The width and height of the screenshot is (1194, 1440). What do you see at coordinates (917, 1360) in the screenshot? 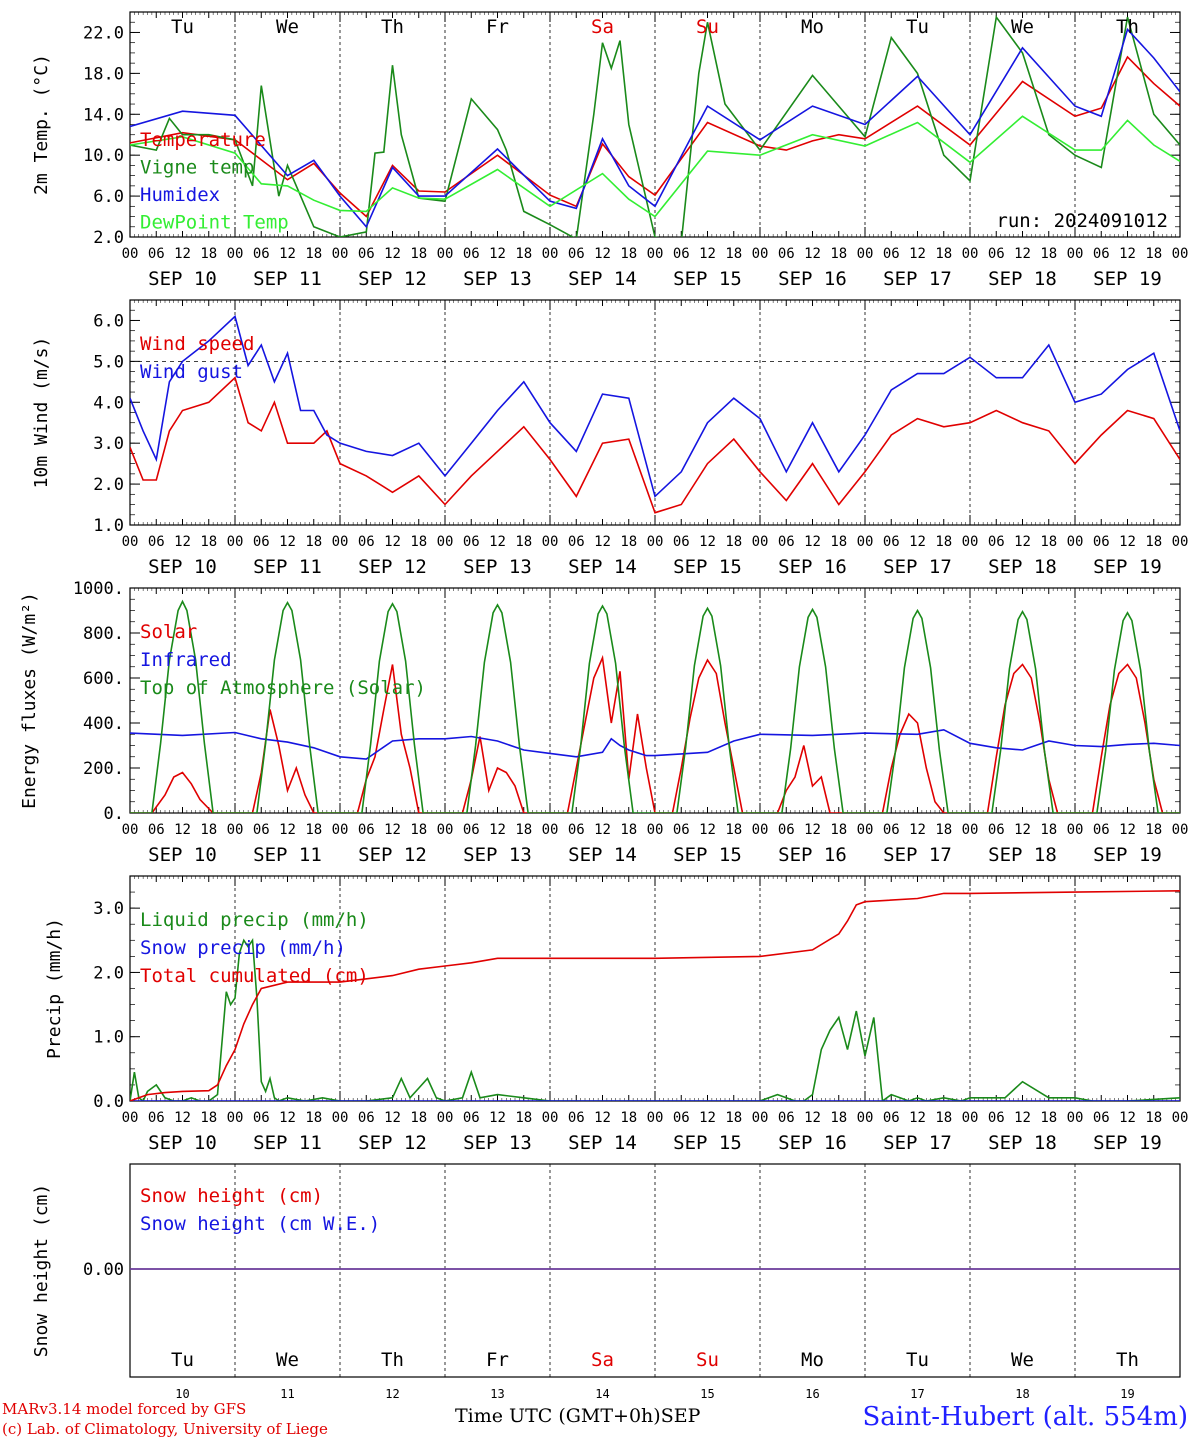
I see `day-name-bottom: Tu` at bounding box center [917, 1360].